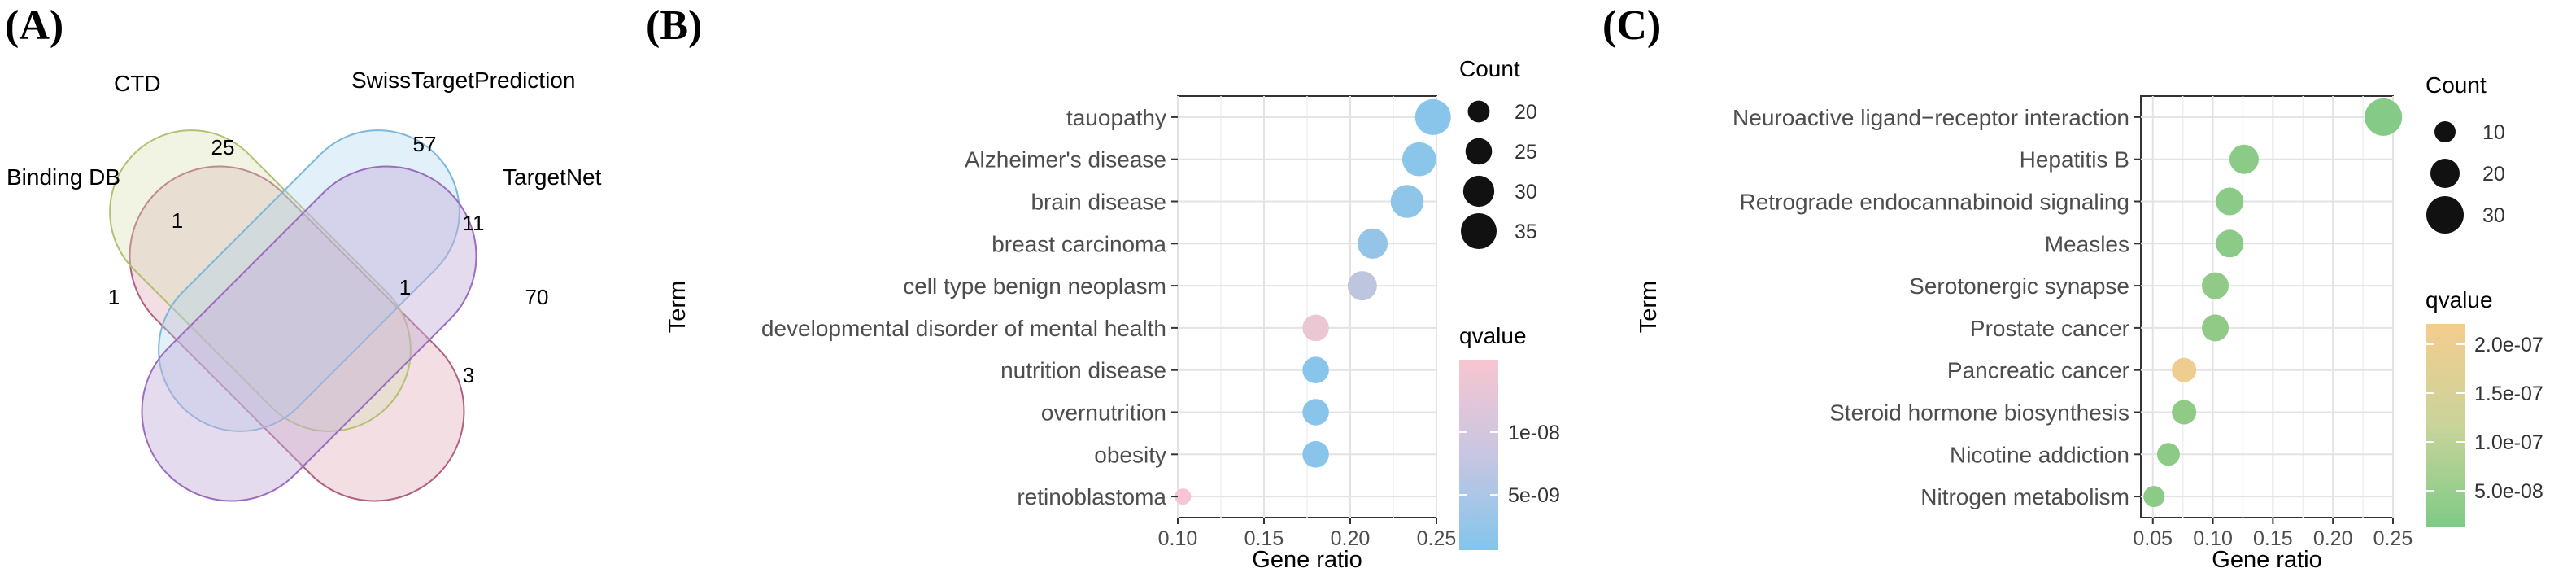 The image size is (2576, 577). What do you see at coordinates (2508, 442) in the screenshot?
I see `colorbar-label: 1.0e-07` at bounding box center [2508, 442].